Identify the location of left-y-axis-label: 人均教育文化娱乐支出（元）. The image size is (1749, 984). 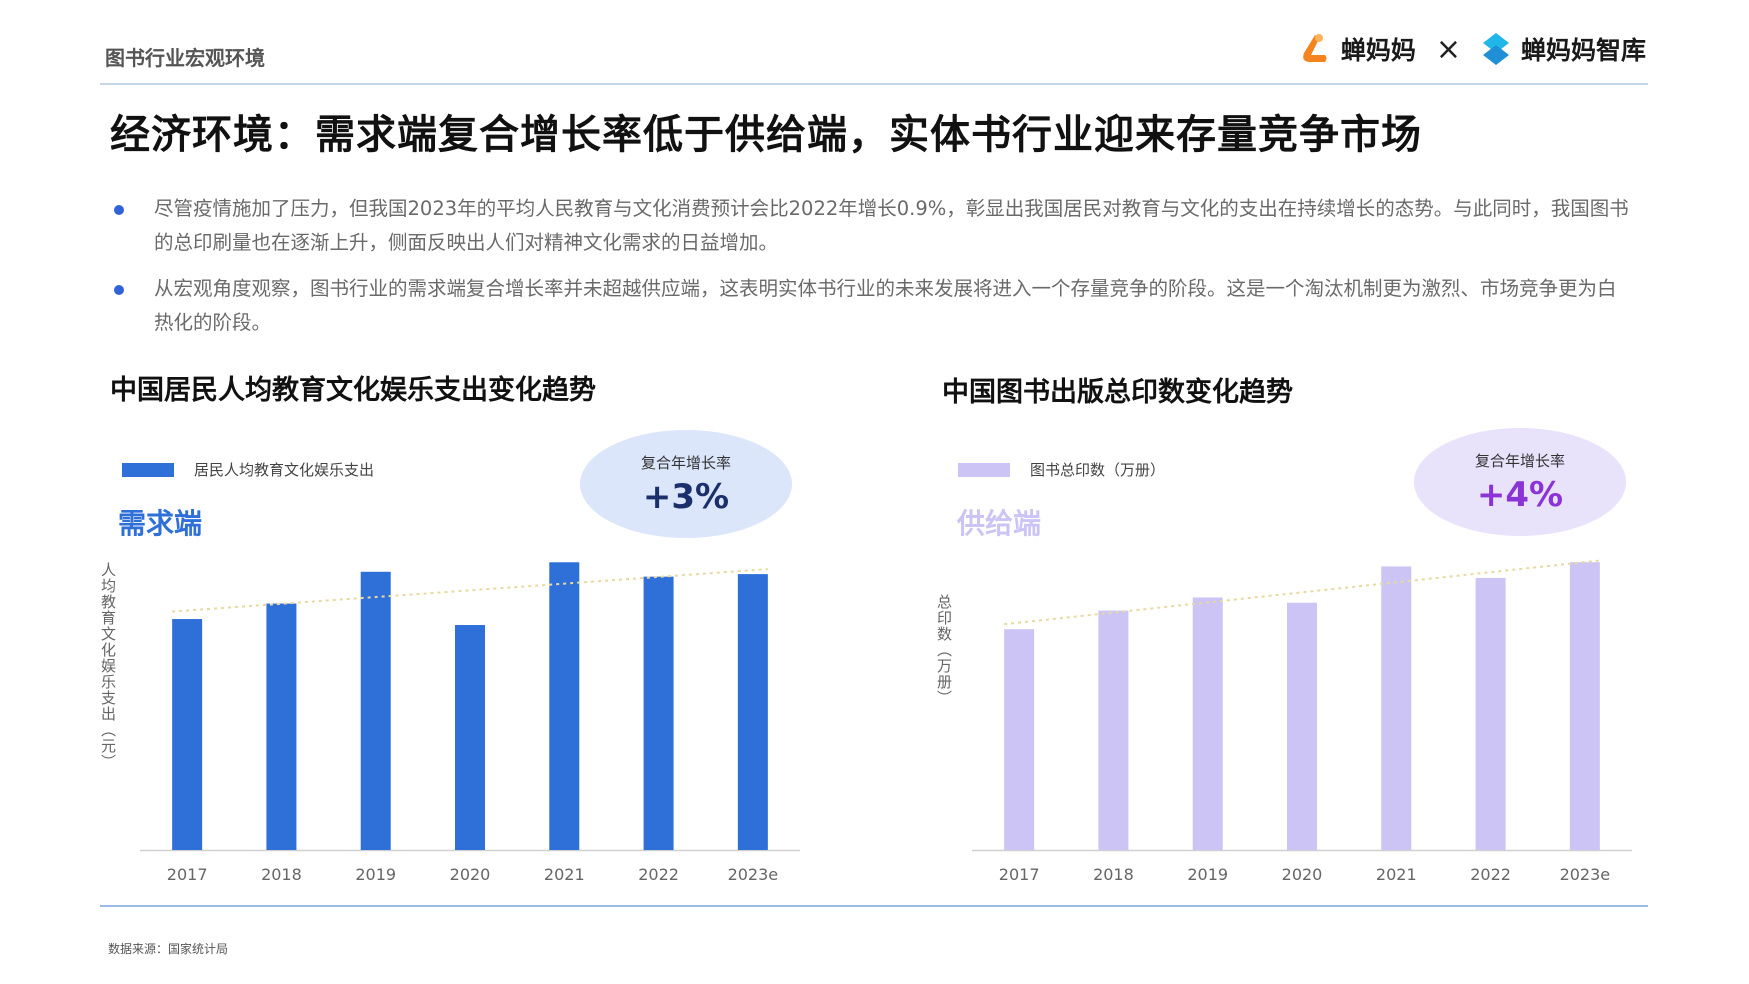
(108, 666).